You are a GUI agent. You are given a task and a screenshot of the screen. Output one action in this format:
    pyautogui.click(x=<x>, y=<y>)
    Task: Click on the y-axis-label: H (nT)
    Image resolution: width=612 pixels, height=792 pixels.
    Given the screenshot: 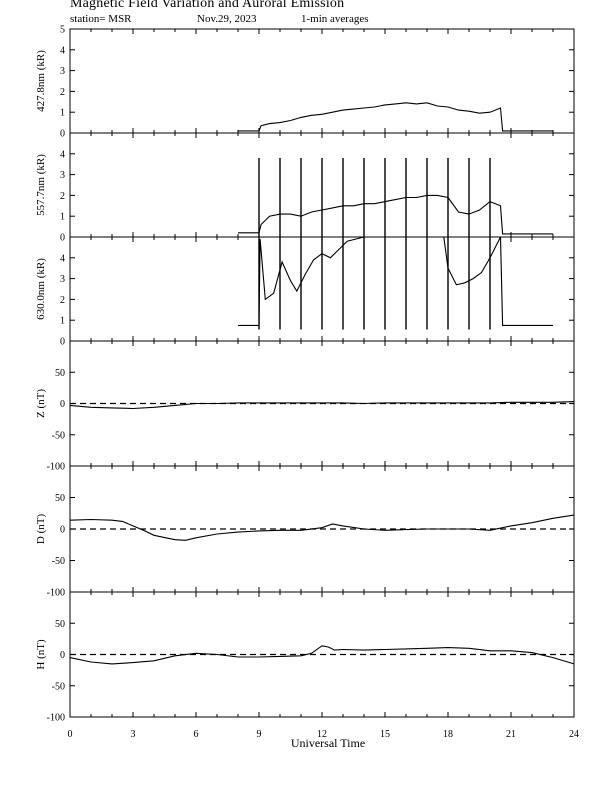 What is the action you would take?
    pyautogui.click(x=41, y=654)
    